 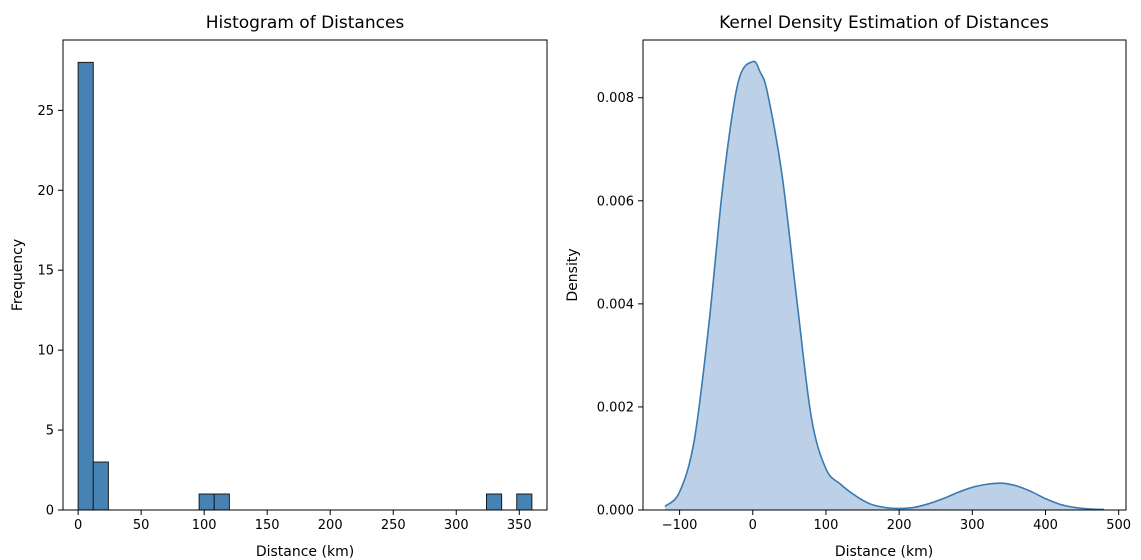 What do you see at coordinates (884, 552) in the screenshot?
I see `kde-xlabel: Distance (km)` at bounding box center [884, 552].